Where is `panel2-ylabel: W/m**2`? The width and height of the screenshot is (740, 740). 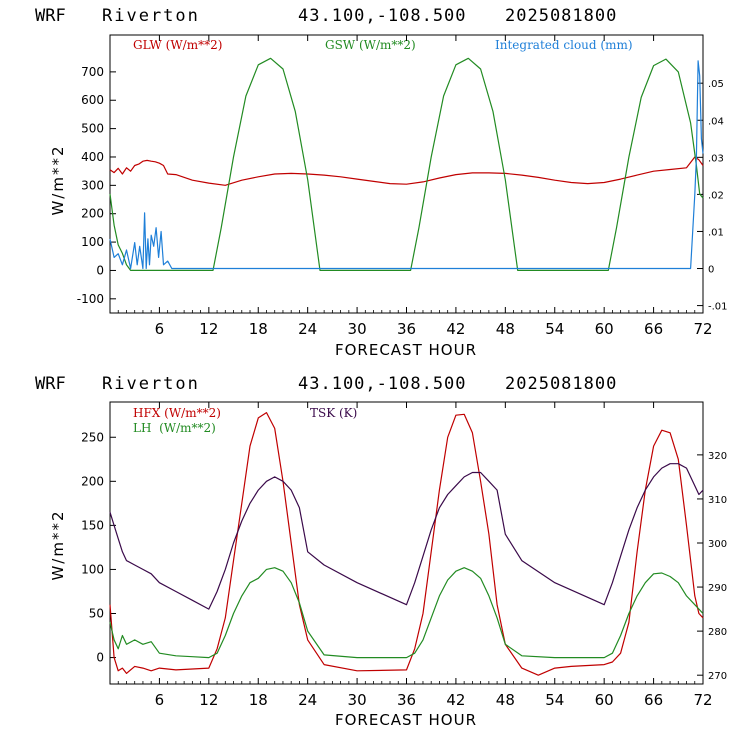 panel2-ylabel: W/m**2 is located at coordinates (58, 544).